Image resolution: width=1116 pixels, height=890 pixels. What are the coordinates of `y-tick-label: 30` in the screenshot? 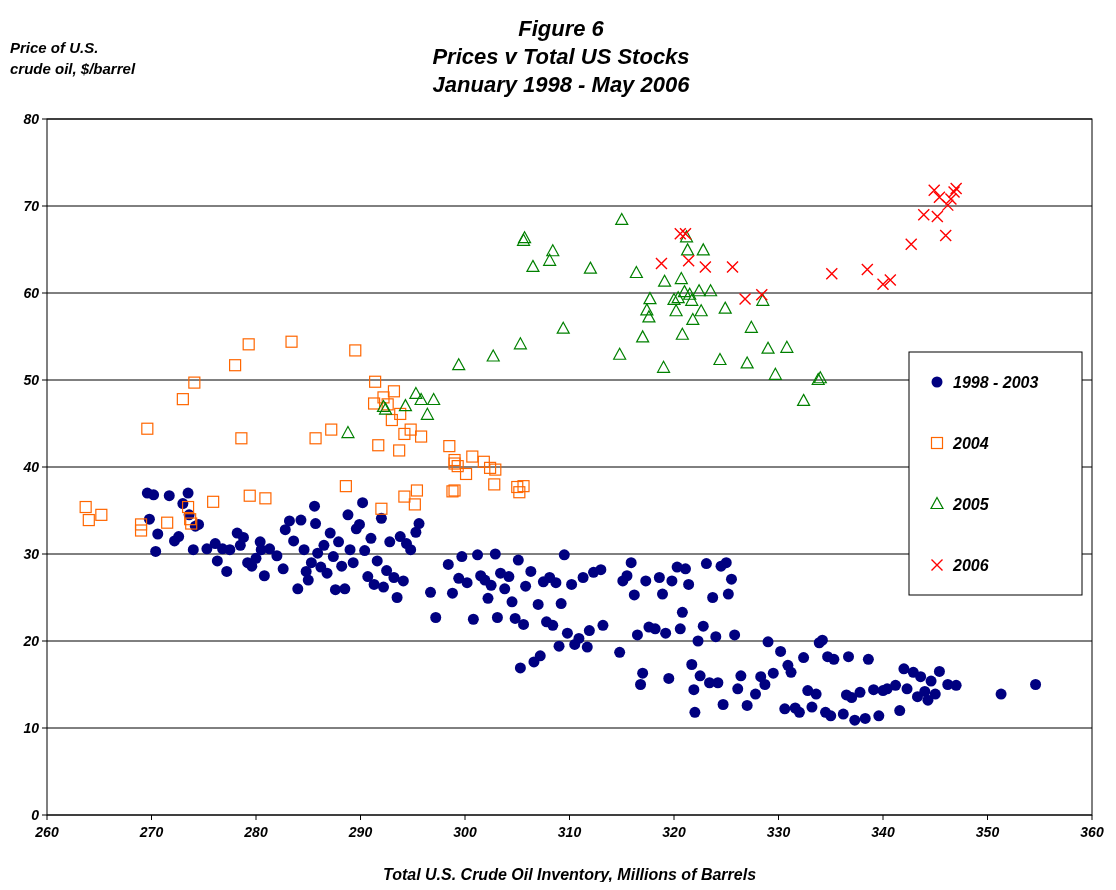 It's located at (31, 553).